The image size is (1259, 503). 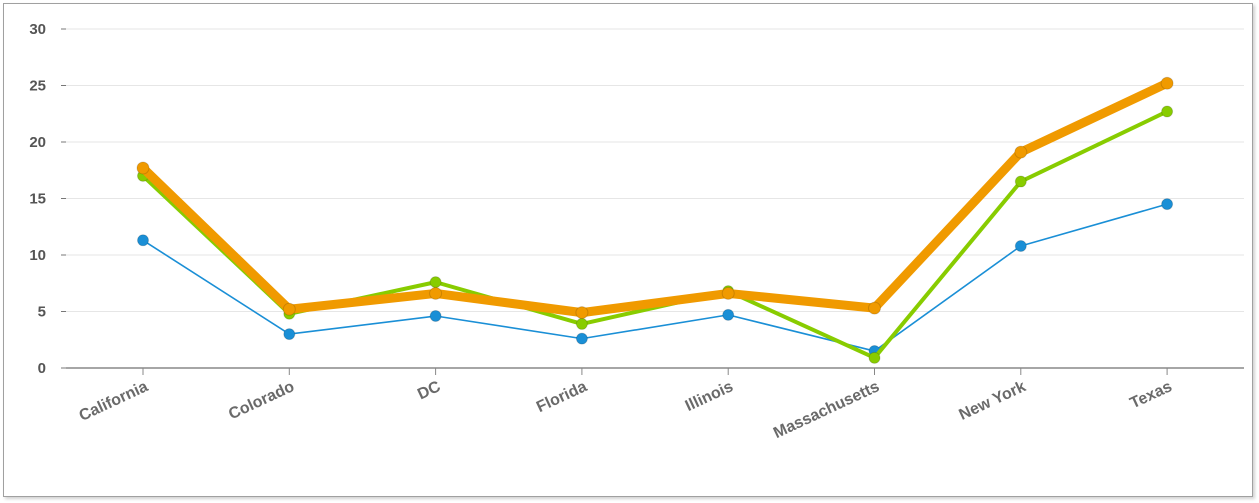 What do you see at coordinates (993, 401) in the screenshot?
I see `x-category-label: New York` at bounding box center [993, 401].